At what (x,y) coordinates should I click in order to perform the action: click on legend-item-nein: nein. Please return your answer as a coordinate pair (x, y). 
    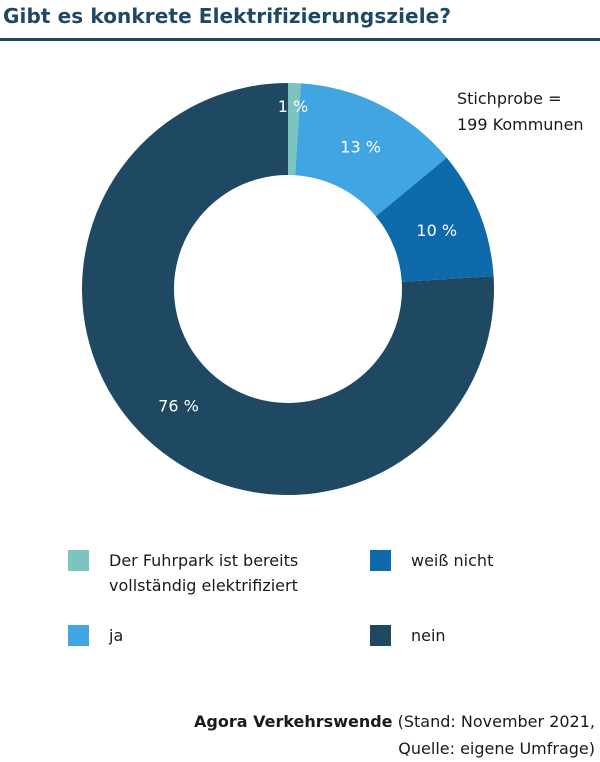
    Looking at the image, I should click on (408, 635).